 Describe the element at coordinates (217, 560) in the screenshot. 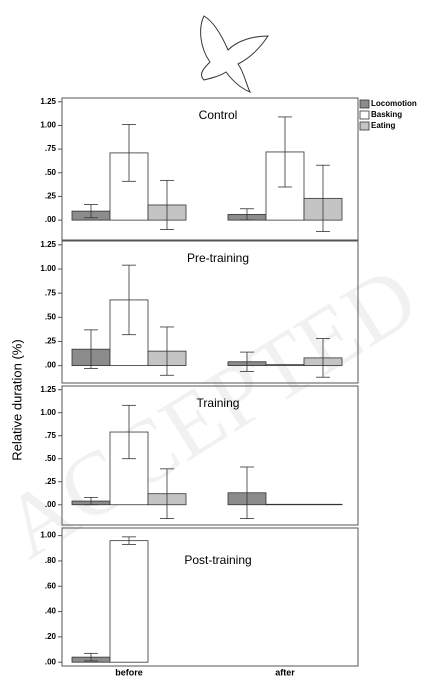

I see `panel-title: Post-training` at that location.